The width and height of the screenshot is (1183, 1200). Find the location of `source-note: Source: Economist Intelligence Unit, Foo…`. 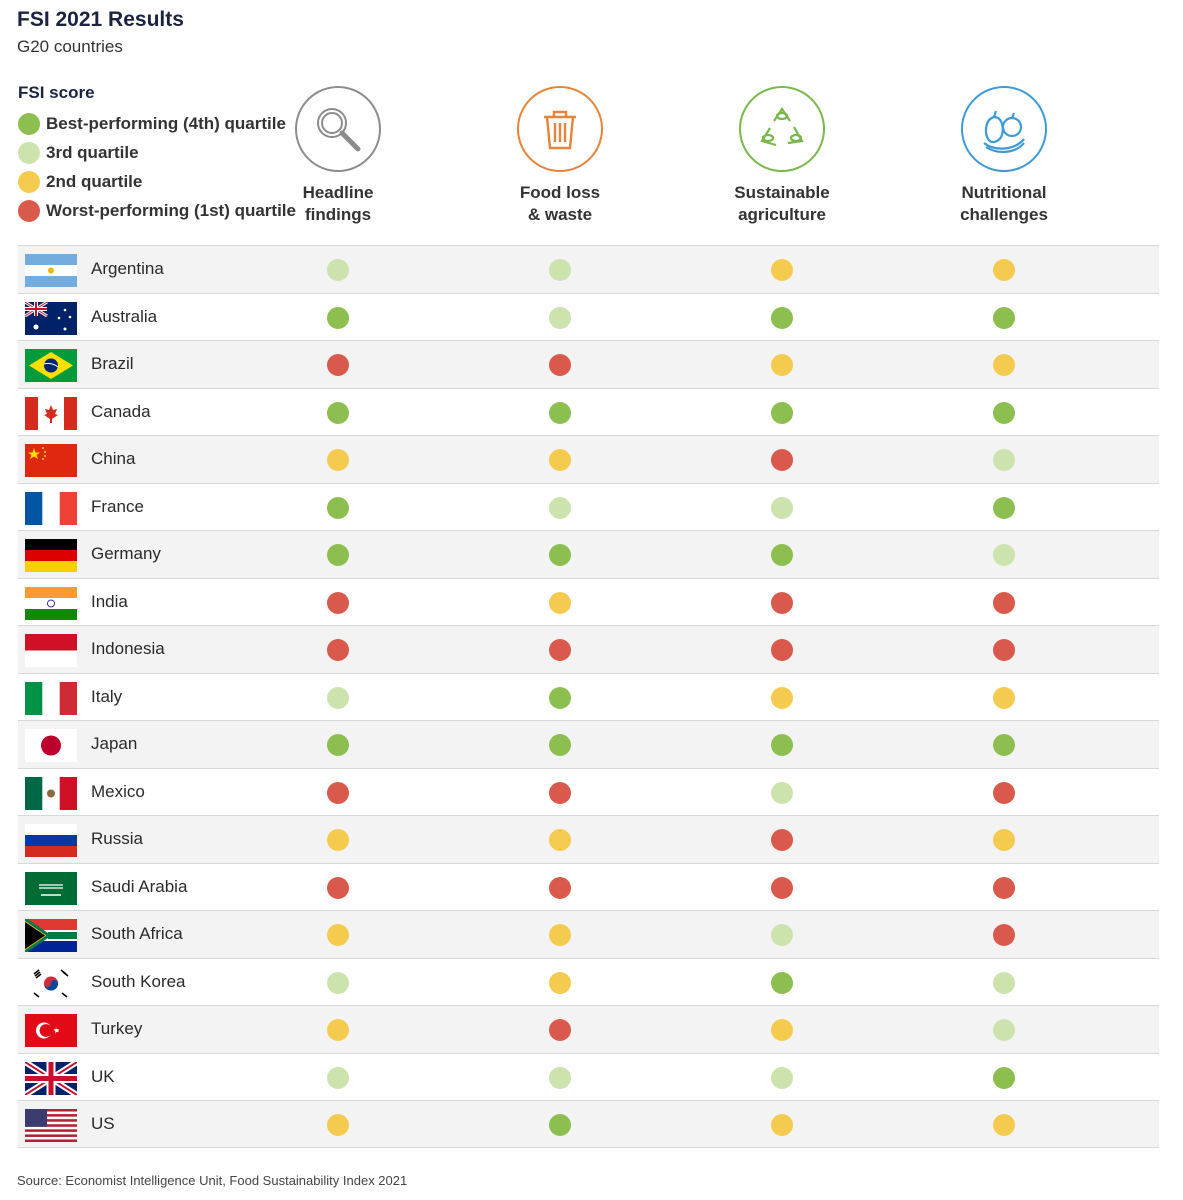

source-note: Source: Economist Intelligence Unit, Foo… is located at coordinates (212, 1180).